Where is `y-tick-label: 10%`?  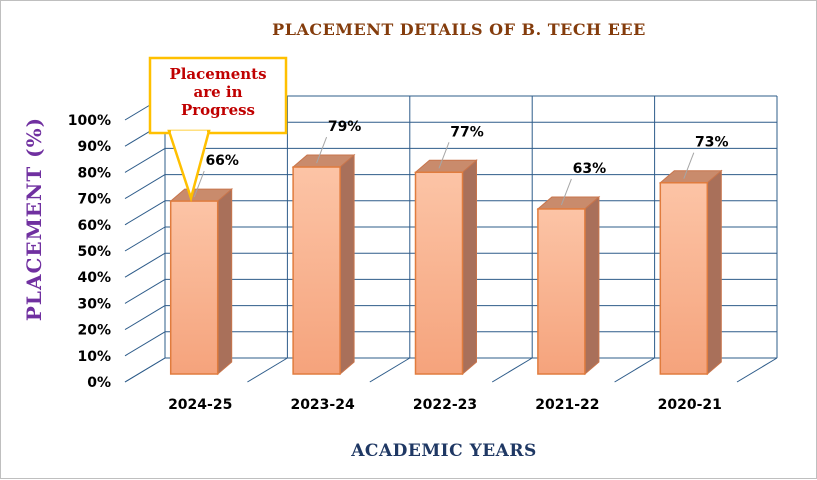
y-tick-label: 10% is located at coordinates (94, 357).